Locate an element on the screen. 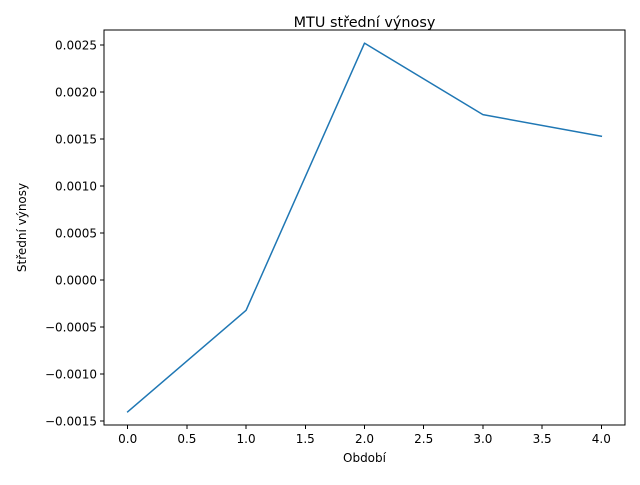 This screenshot has width=640, height=485. y-tick-label: 0.0010 is located at coordinates (76, 186).